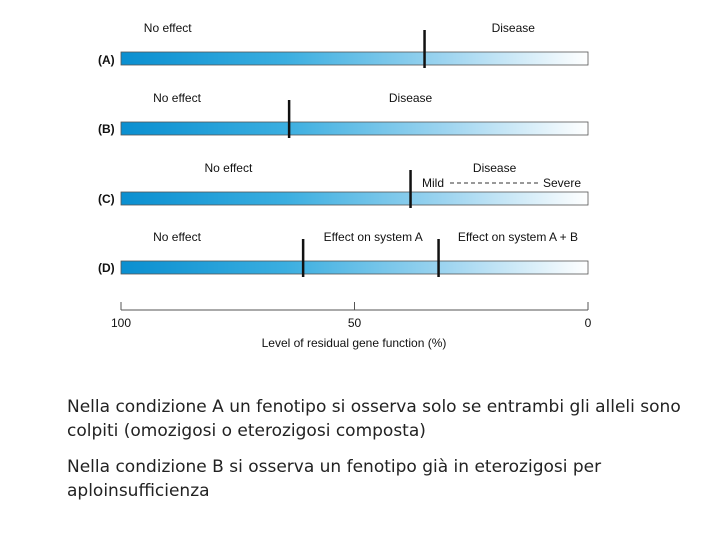 The height and width of the screenshot is (540, 720). What do you see at coordinates (495, 168) in the screenshot?
I see `row-c-zone-disease: Disease` at bounding box center [495, 168].